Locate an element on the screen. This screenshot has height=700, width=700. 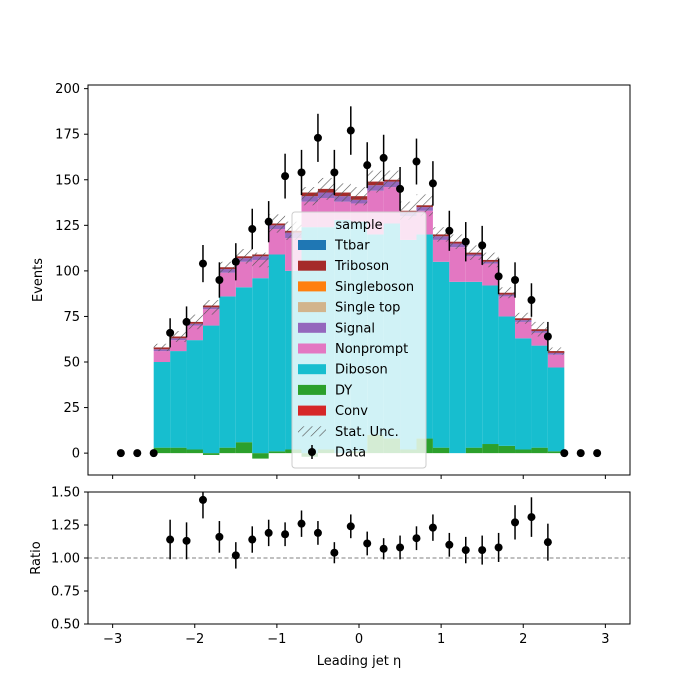
ratio-y-tick-label: 1.50 is located at coordinates (65, 493).